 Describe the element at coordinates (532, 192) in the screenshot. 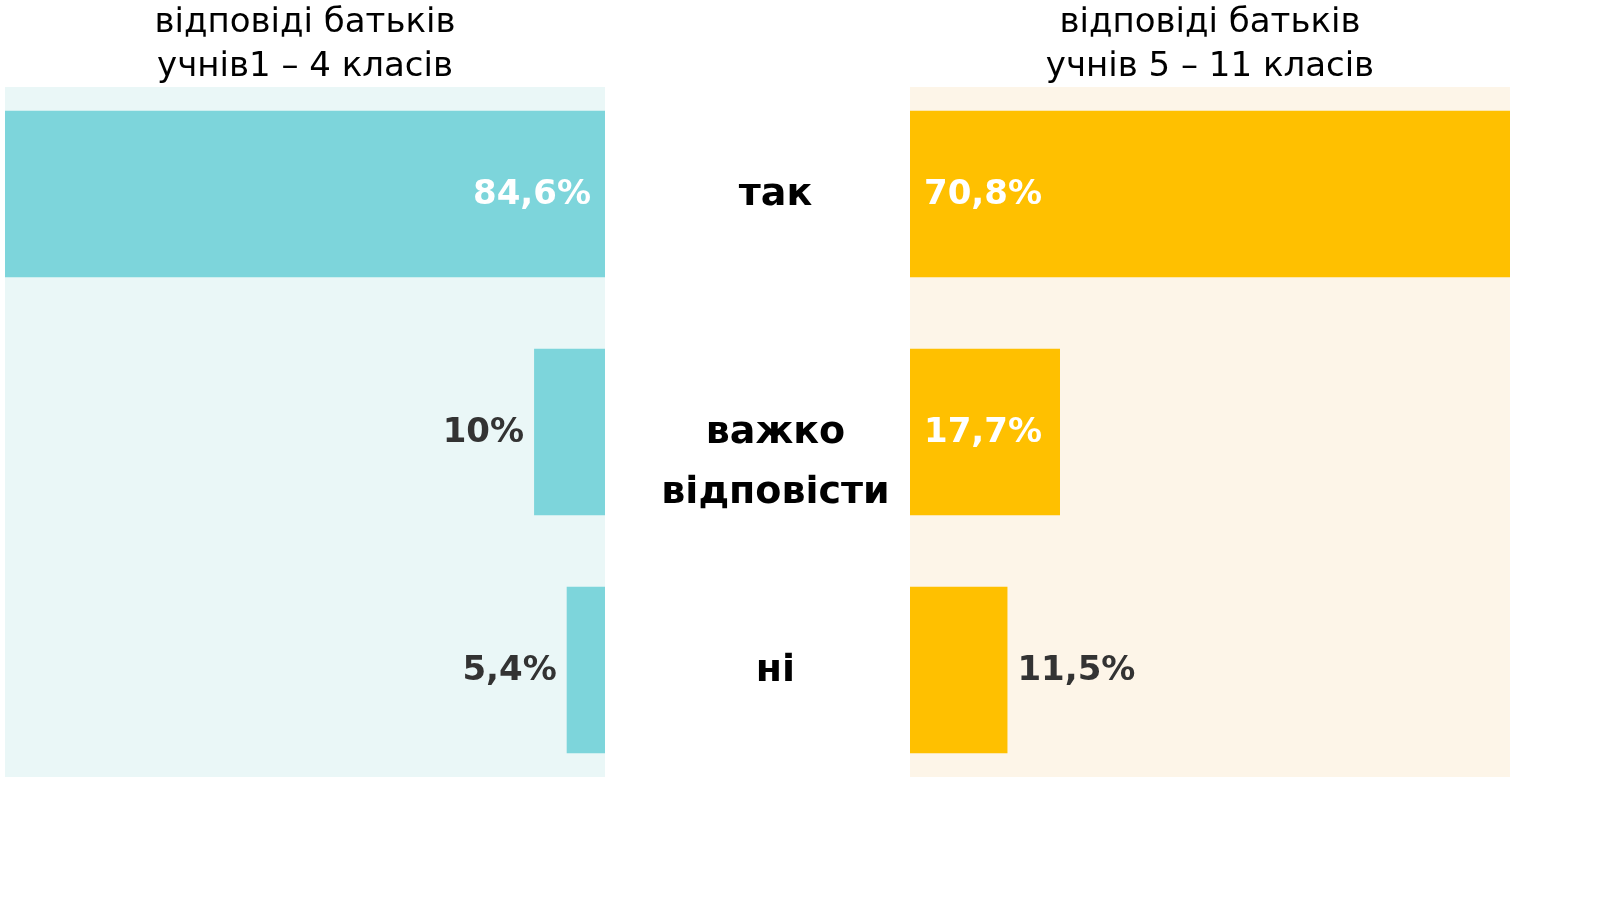

I see `data-label: 84,6%` at that location.